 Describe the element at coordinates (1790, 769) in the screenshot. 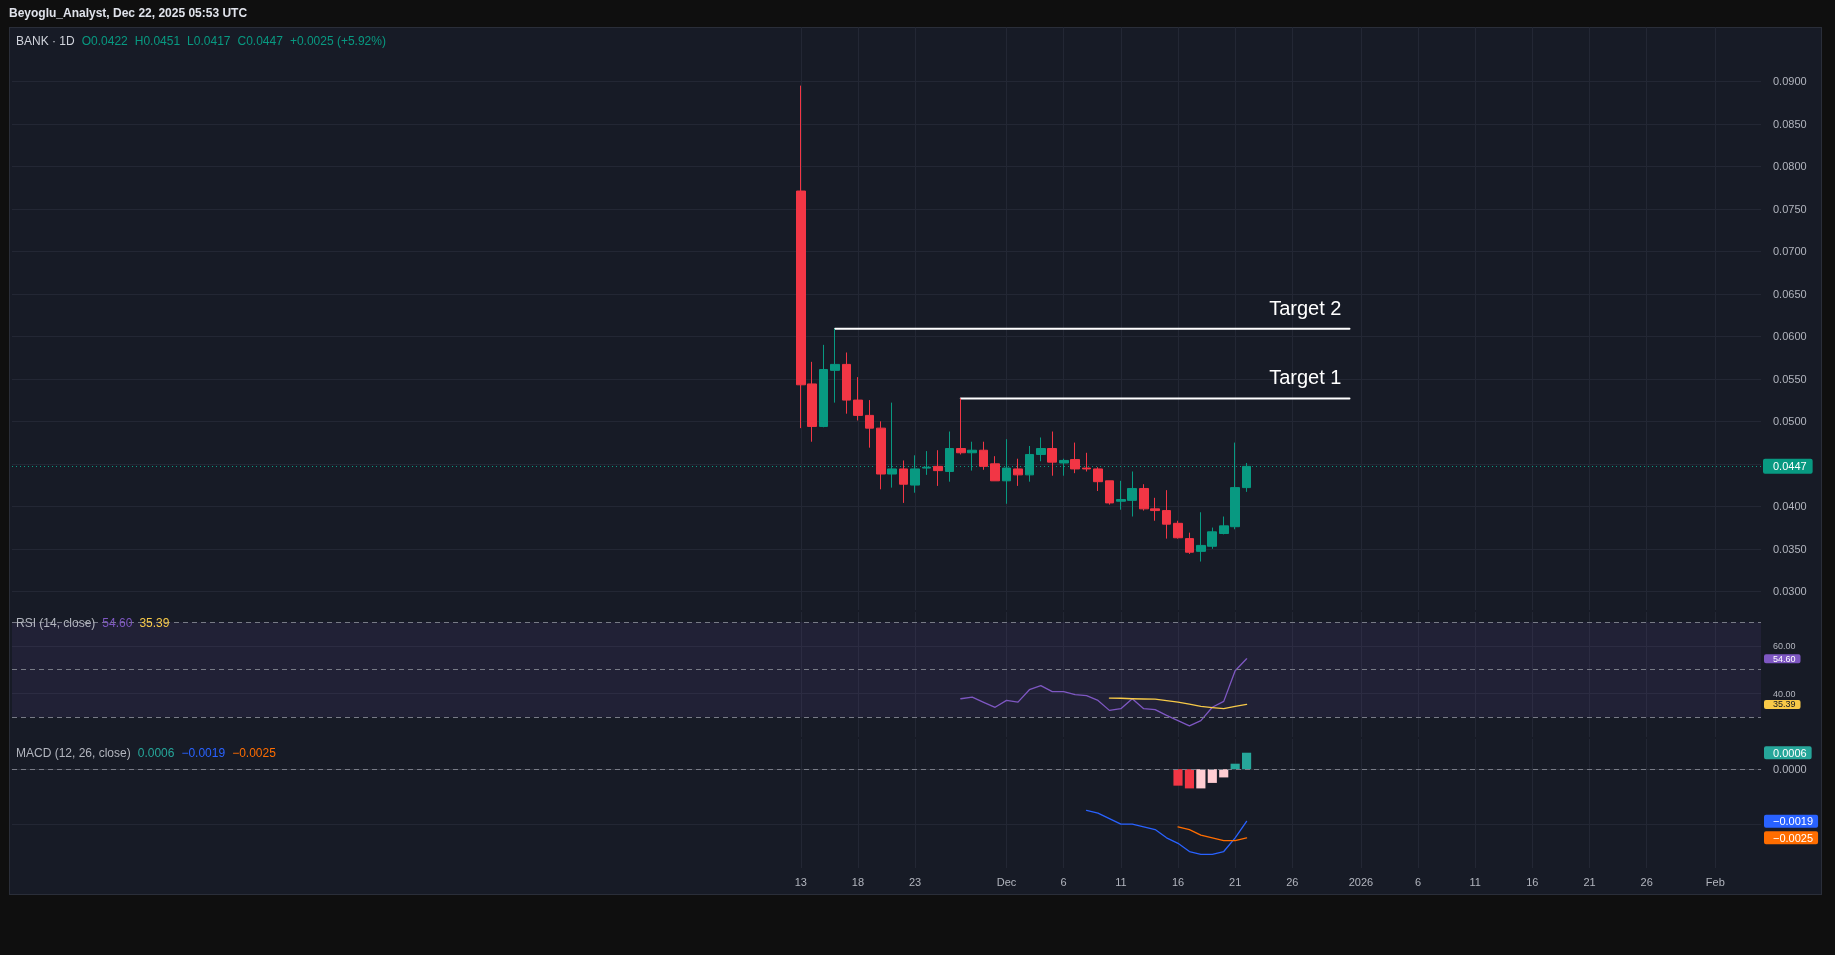

I see `y-tick-label: 0.0000` at that location.